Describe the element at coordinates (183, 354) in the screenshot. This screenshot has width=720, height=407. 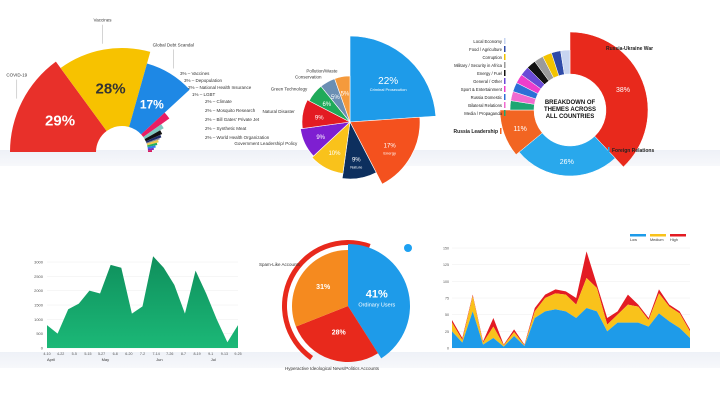
I see `x-tick-label: 8-7` at that location.